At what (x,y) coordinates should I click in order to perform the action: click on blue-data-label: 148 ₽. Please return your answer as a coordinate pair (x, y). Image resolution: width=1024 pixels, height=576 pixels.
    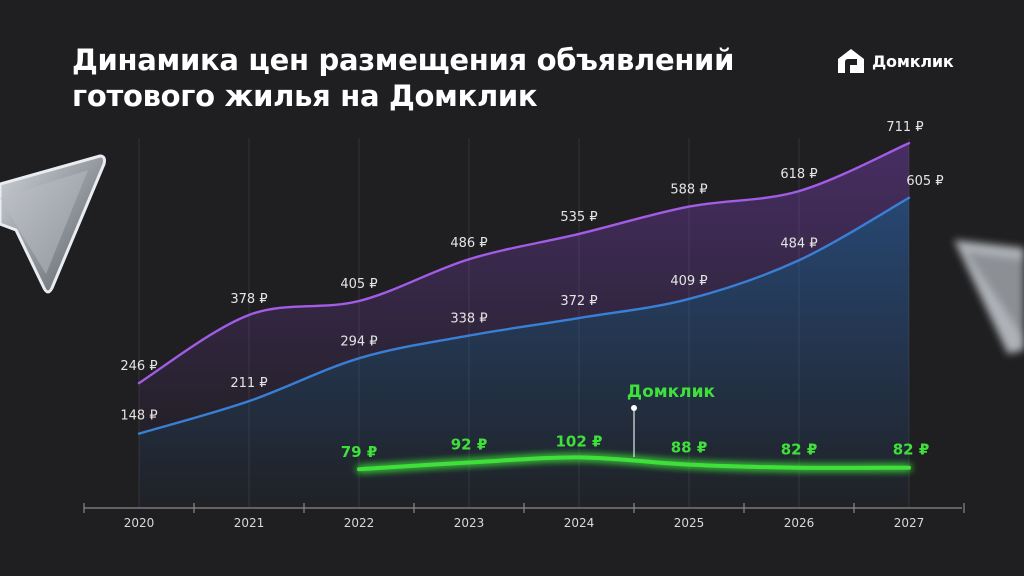
    Looking at the image, I should click on (138, 416).